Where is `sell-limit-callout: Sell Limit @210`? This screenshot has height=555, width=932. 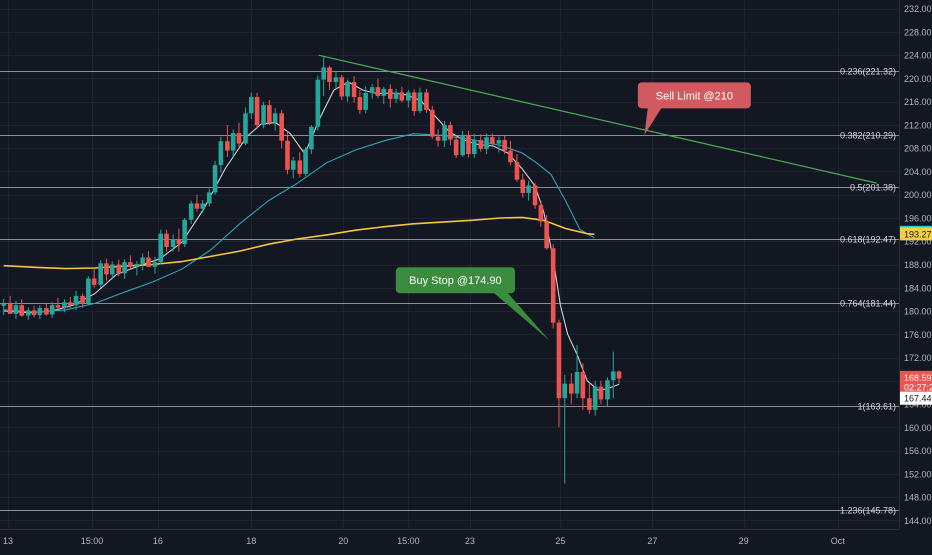
sell-limit-callout: Sell Limit @210 is located at coordinates (694, 108).